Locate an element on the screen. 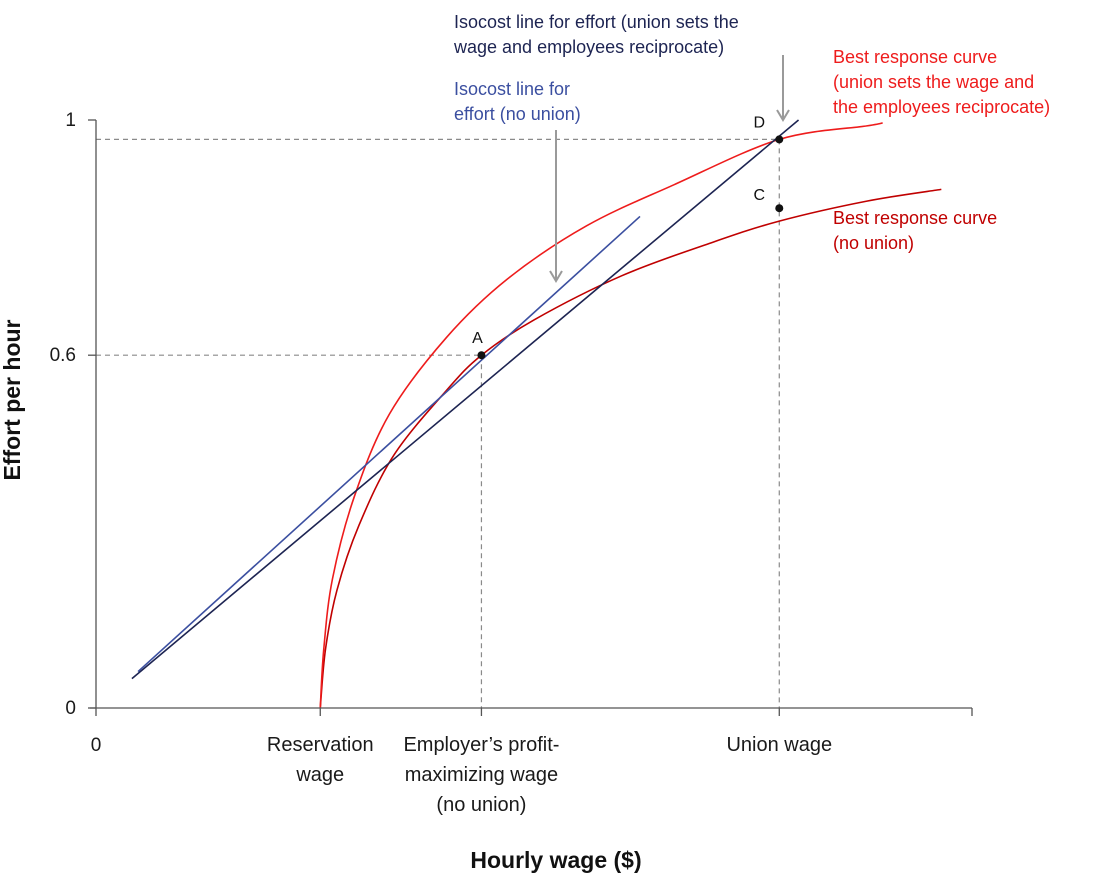  point-label-c: C is located at coordinates (759, 195).